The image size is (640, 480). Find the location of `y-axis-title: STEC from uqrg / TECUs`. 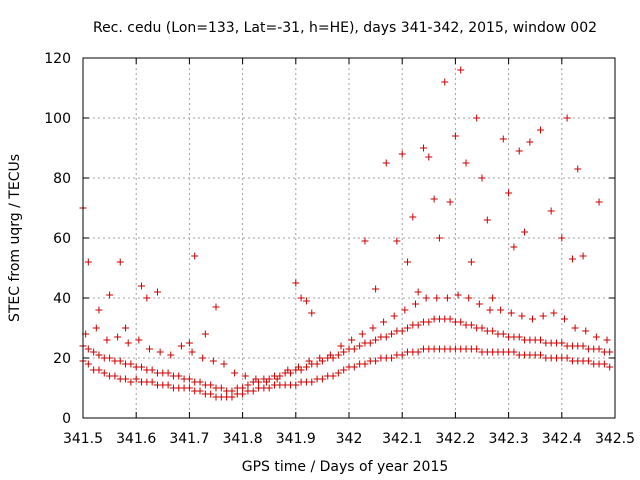

y-axis-title: STEC from uqrg / TECUs is located at coordinates (15, 238).